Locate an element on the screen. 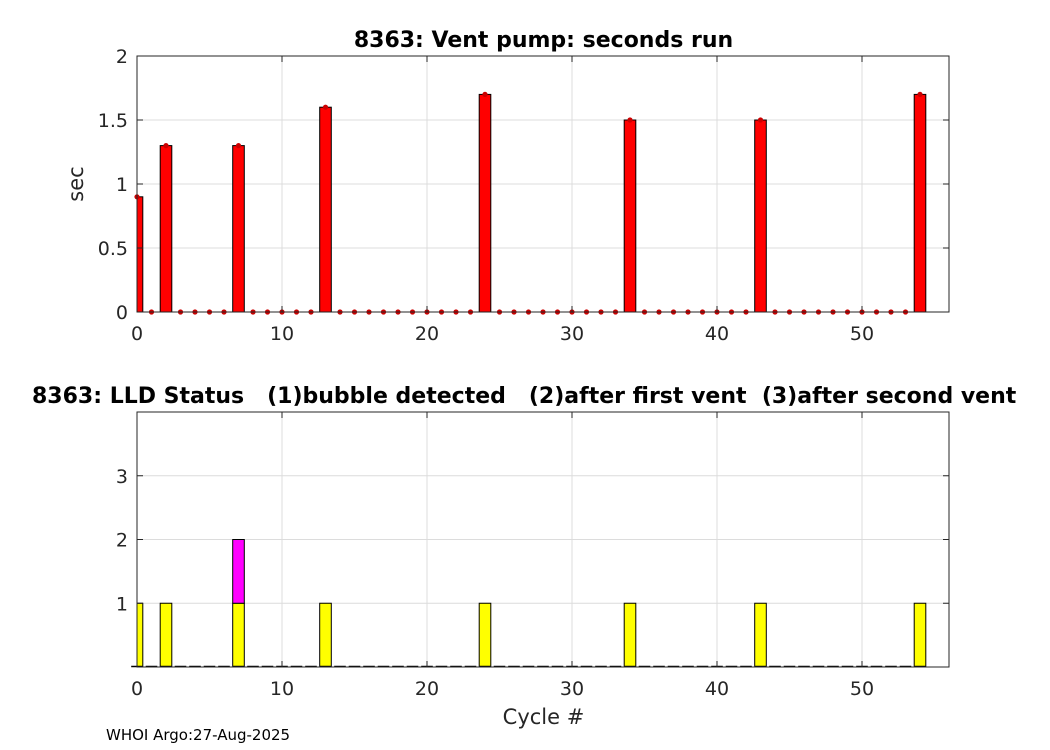 The image size is (1050, 750). chart-title: 8363: Vent pump: seconds run is located at coordinates (543, 40).